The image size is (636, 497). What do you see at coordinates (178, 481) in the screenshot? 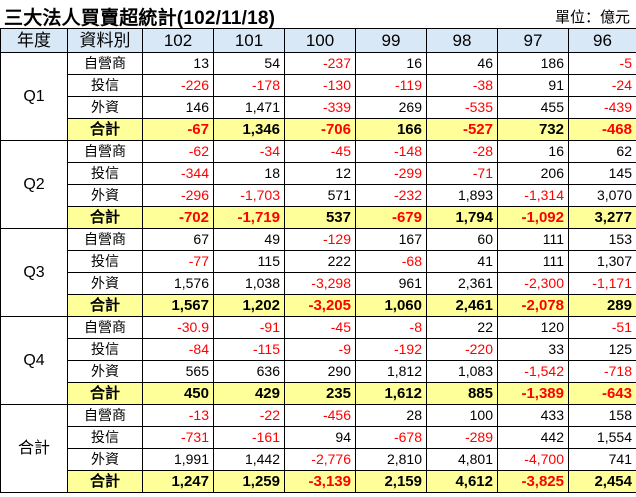
I see `value-cell: 1,247` at bounding box center [178, 481].